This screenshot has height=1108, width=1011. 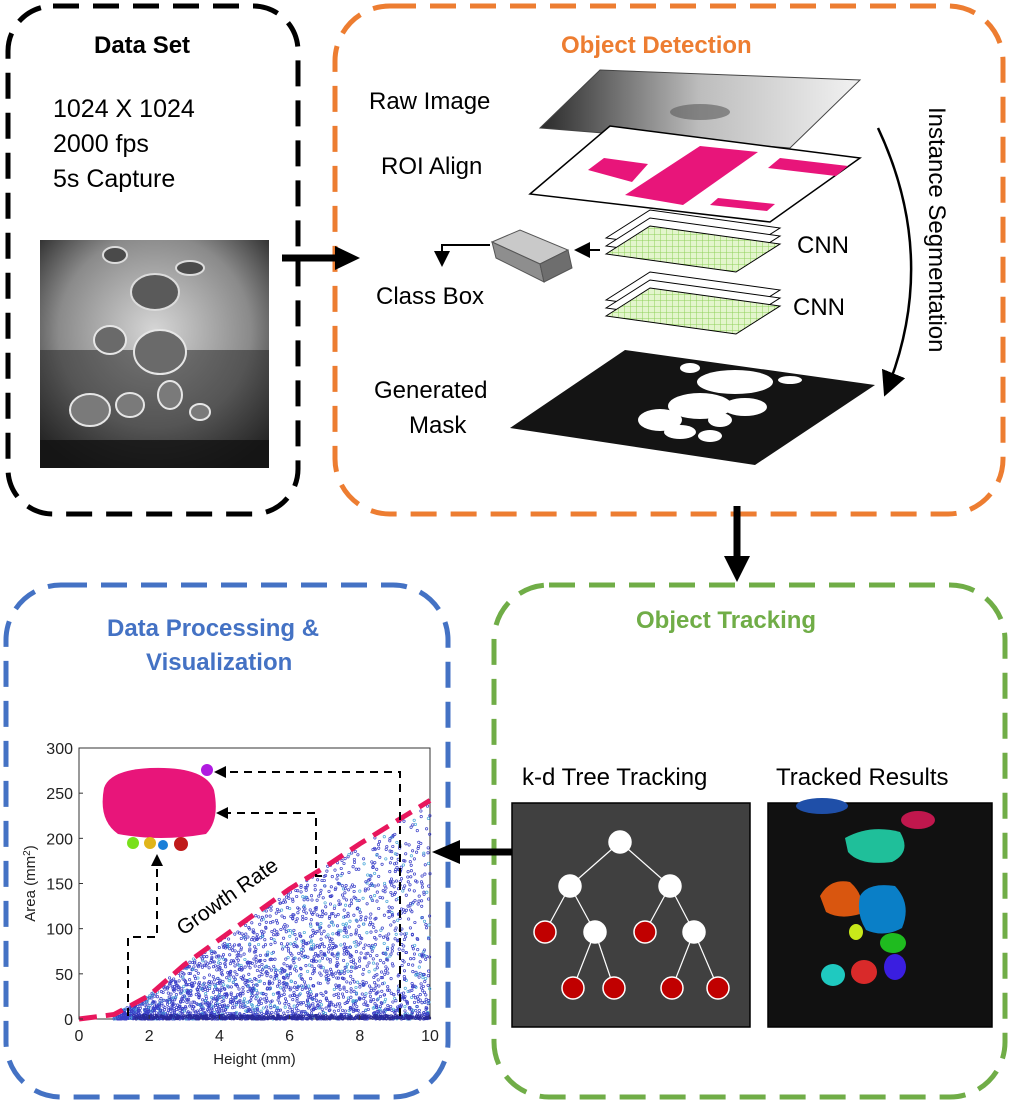 What do you see at coordinates (595, 932) in the screenshot?
I see `tree-node` at bounding box center [595, 932].